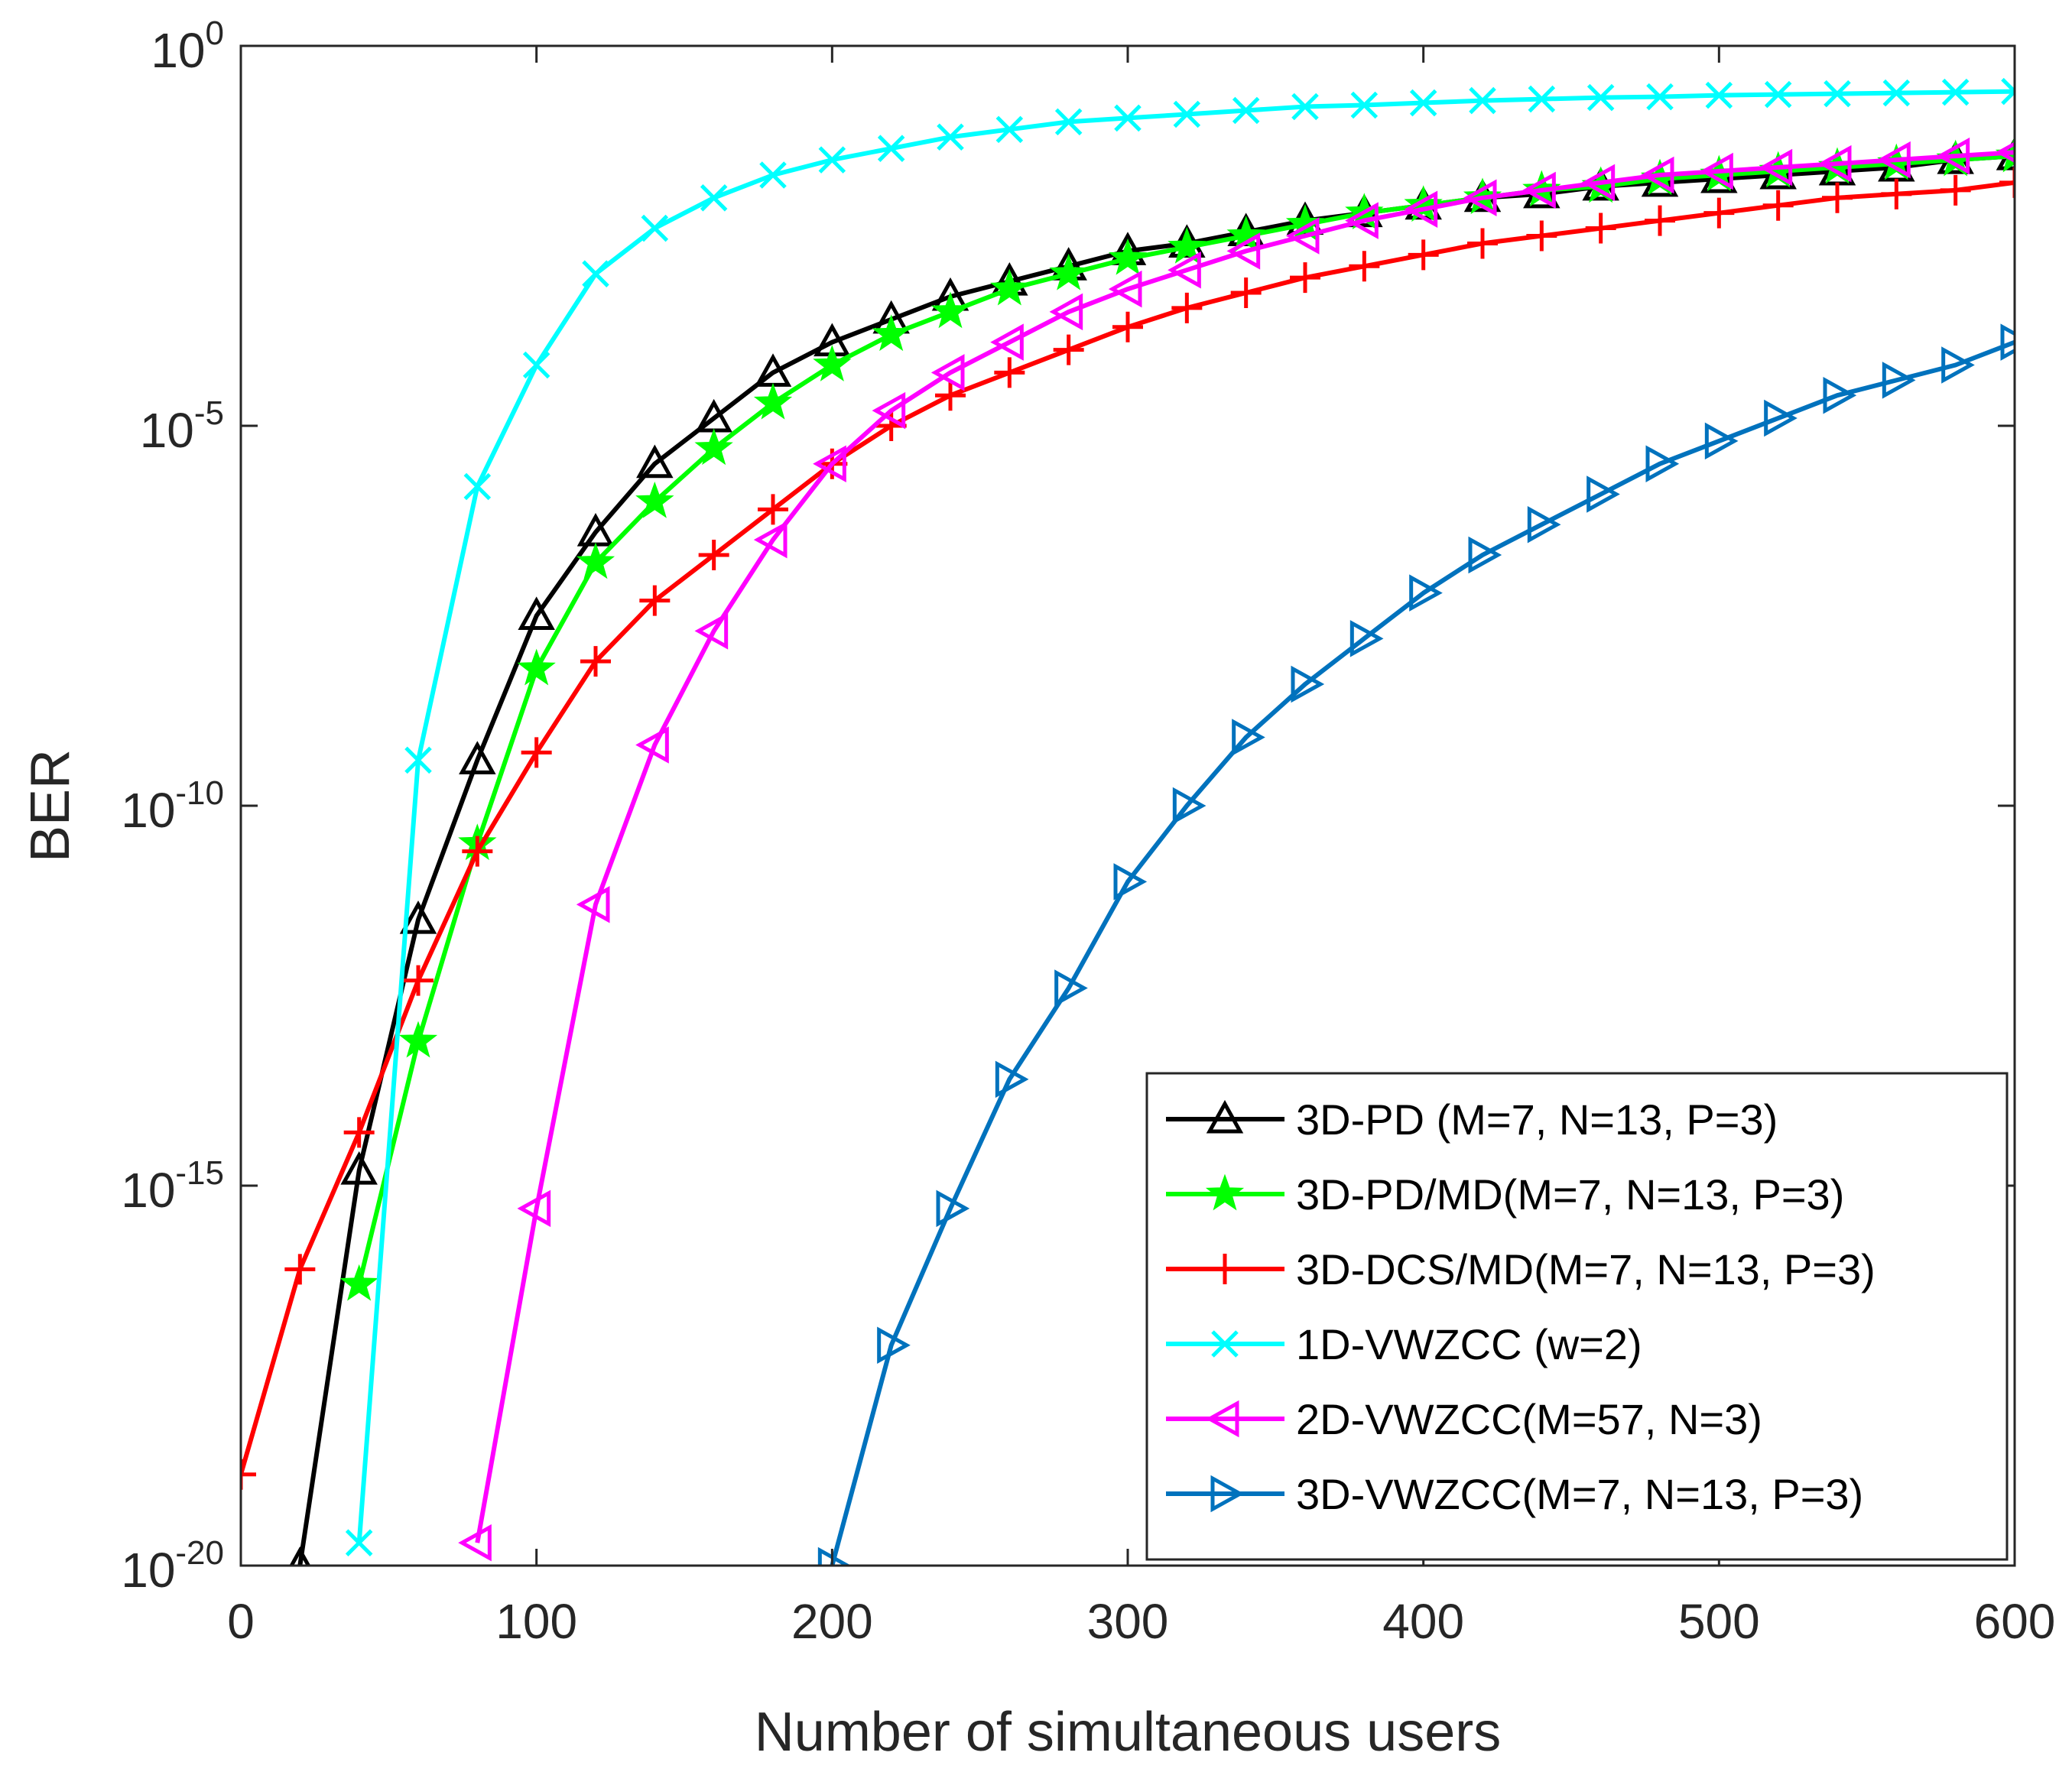 The width and height of the screenshot is (2072, 1772). What do you see at coordinates (188, 46) in the screenshot?
I see `y-tick-label: 10⁰` at bounding box center [188, 46].